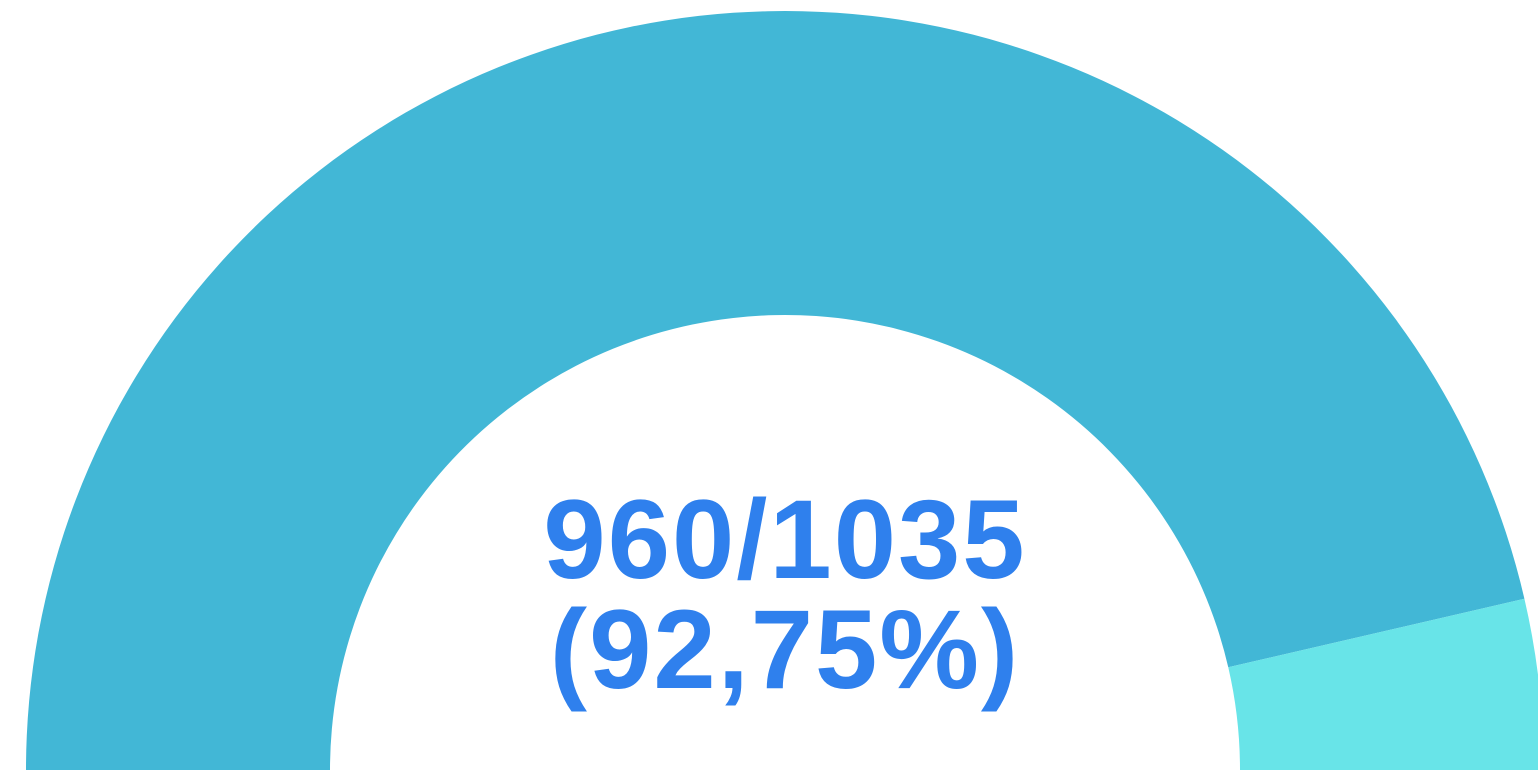 The height and width of the screenshot is (770, 1538). I want to click on percent-label: (92,75%), so click(785, 649).